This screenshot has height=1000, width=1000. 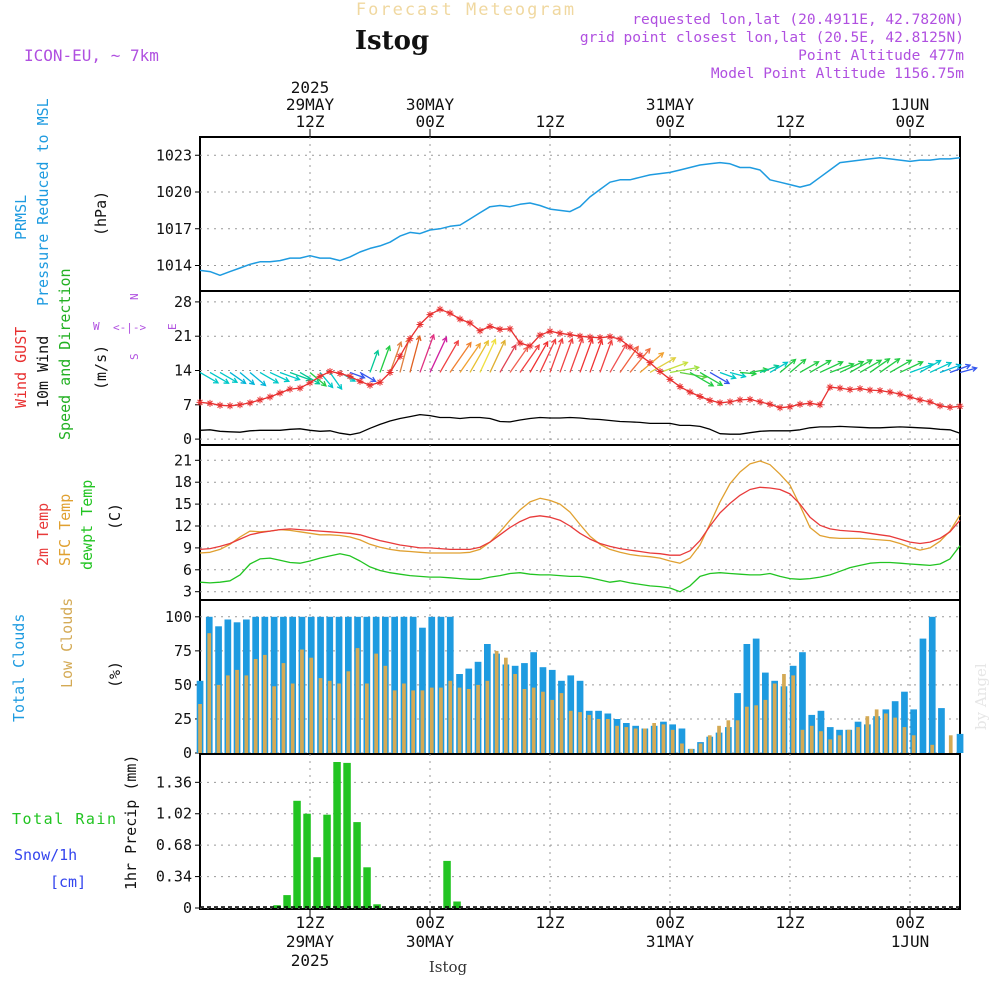 I want to click on credit-watermark: by Angel, so click(x=981, y=696).